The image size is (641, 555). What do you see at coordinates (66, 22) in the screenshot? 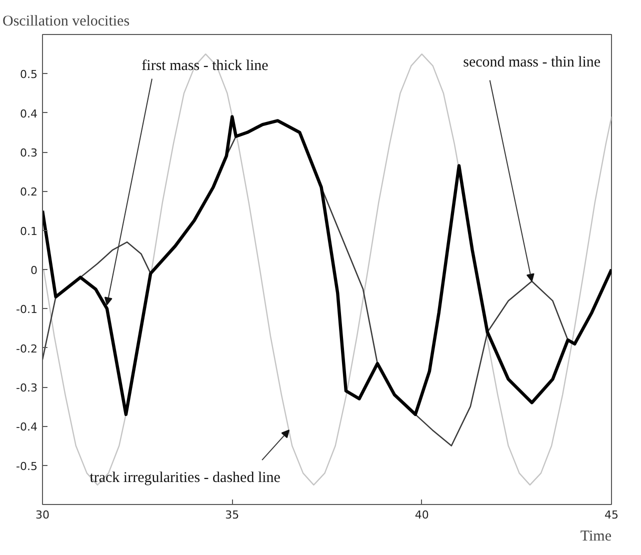
I see `chart-title: Oscillation velocities` at bounding box center [66, 22].